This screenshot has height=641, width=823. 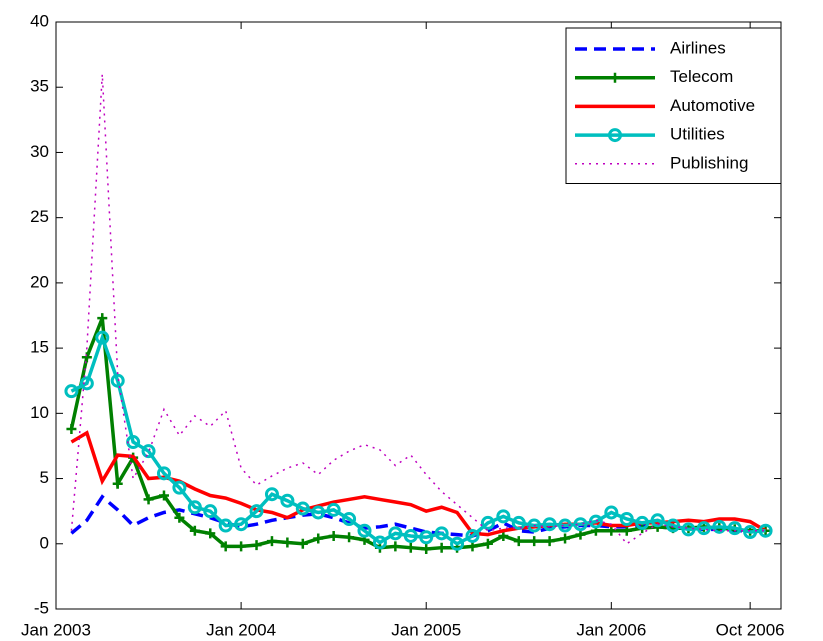 I want to click on y-tick-label: 20, so click(x=39, y=281).